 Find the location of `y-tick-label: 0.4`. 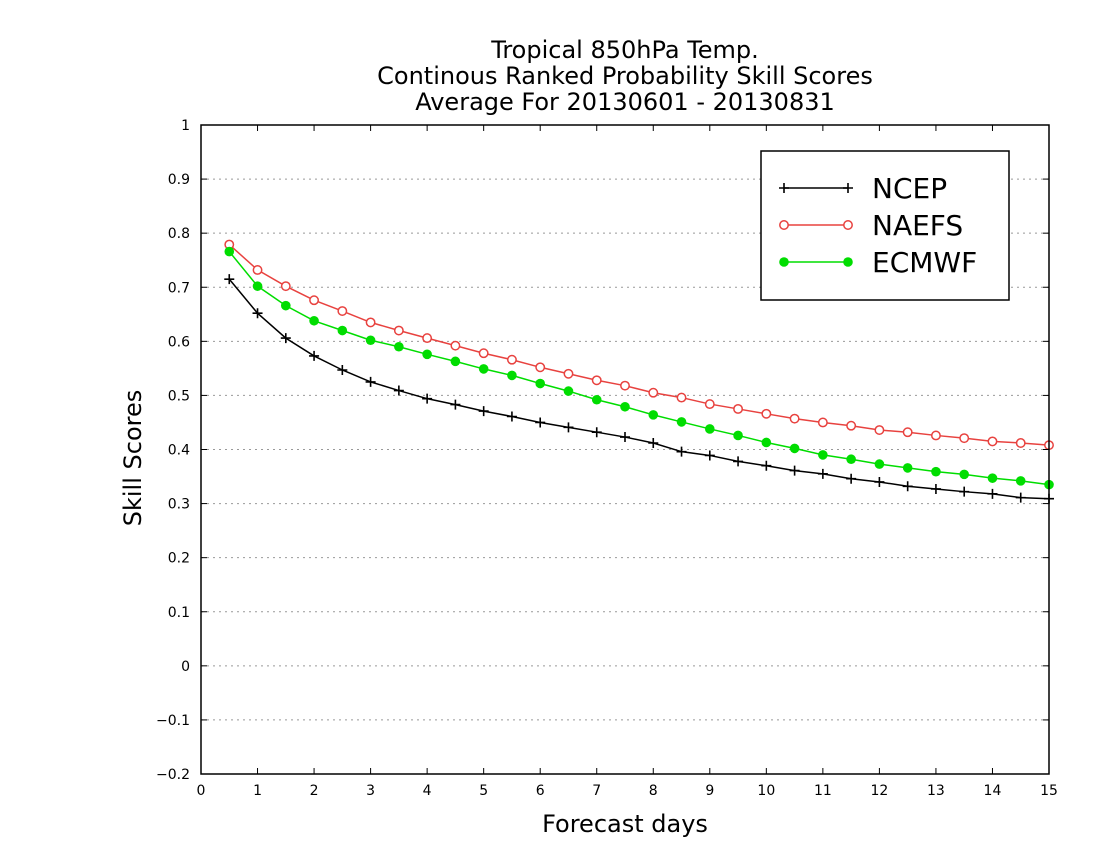

y-tick-label: 0.4 is located at coordinates (179, 451).